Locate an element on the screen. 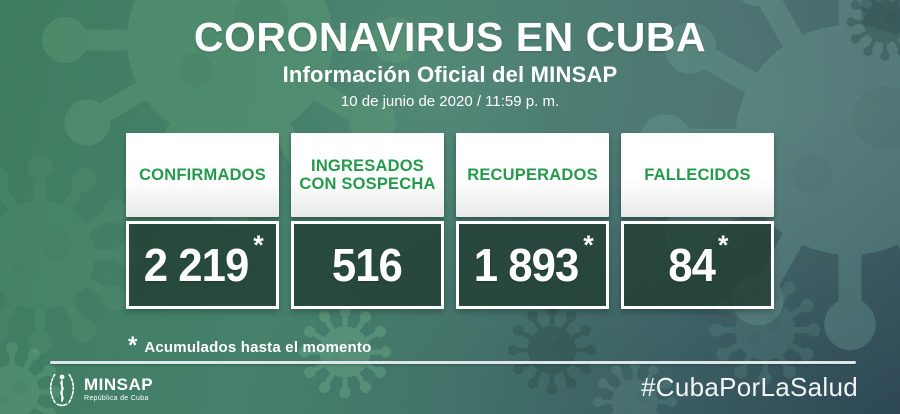 The height and width of the screenshot is (414, 900). footnote-asterisk: * is located at coordinates (133, 345).